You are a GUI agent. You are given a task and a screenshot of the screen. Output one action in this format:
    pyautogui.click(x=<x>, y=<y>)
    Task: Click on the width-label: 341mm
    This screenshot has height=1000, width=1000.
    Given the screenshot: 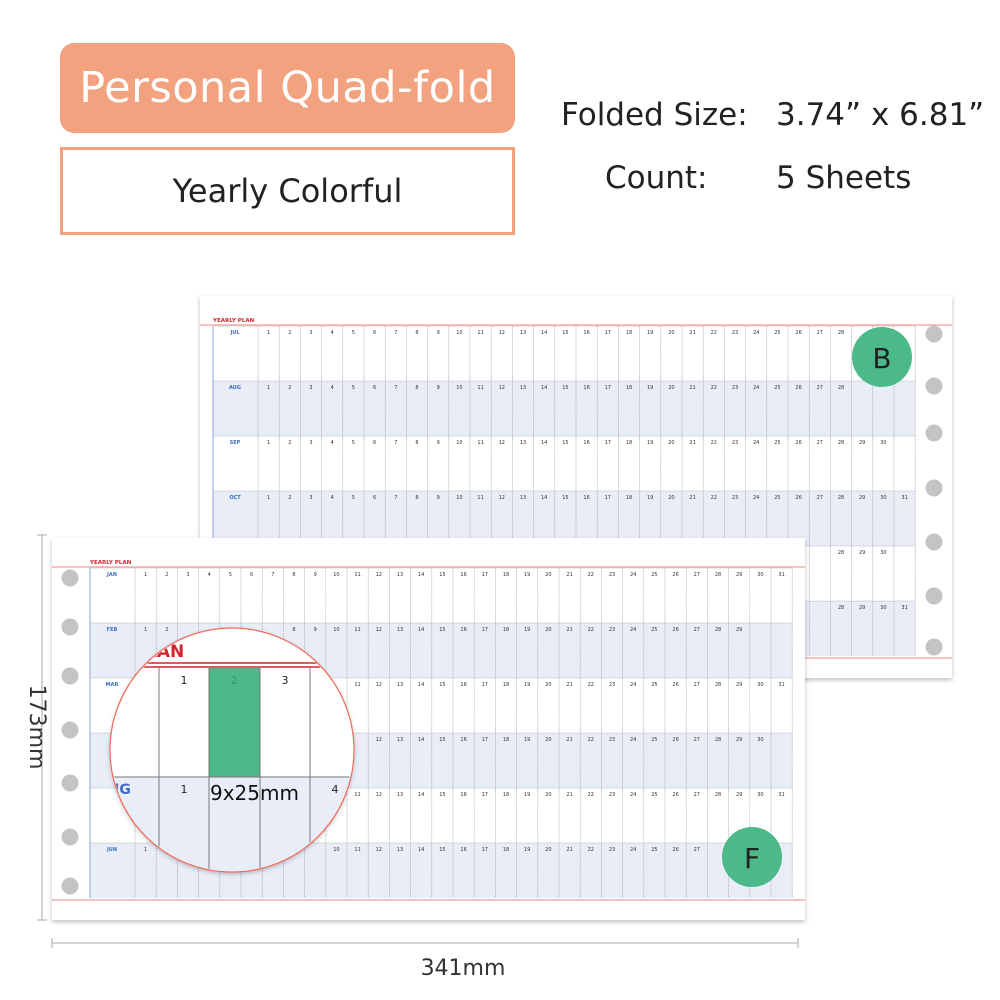 What is the action you would take?
    pyautogui.click(x=463, y=968)
    